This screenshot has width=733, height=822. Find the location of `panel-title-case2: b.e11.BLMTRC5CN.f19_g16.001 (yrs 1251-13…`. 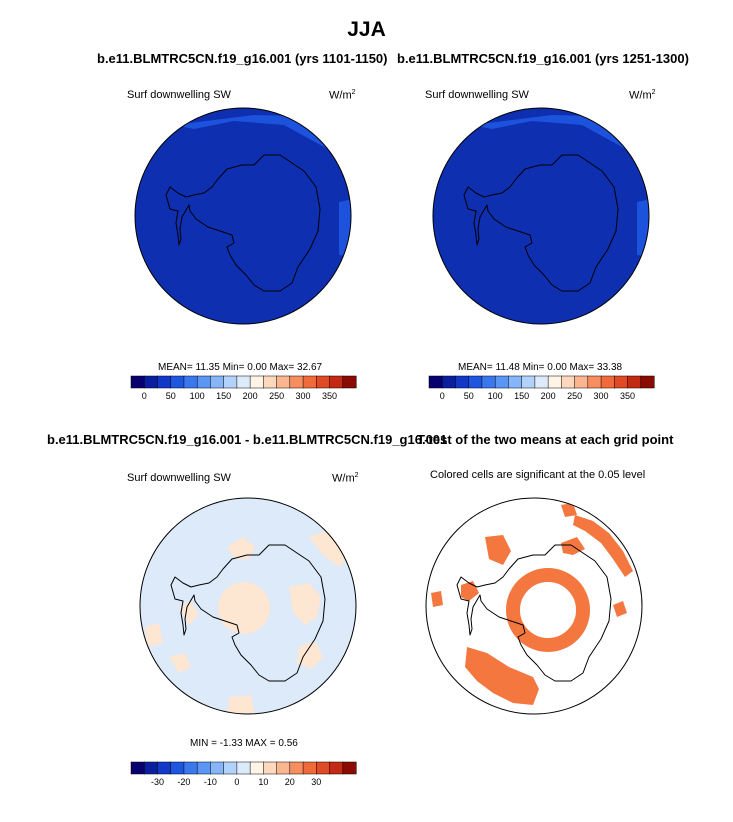

panel-title-case2: b.e11.BLMTRC5CN.f19_g16.001 (yrs 1251-13… is located at coordinates (543, 58).